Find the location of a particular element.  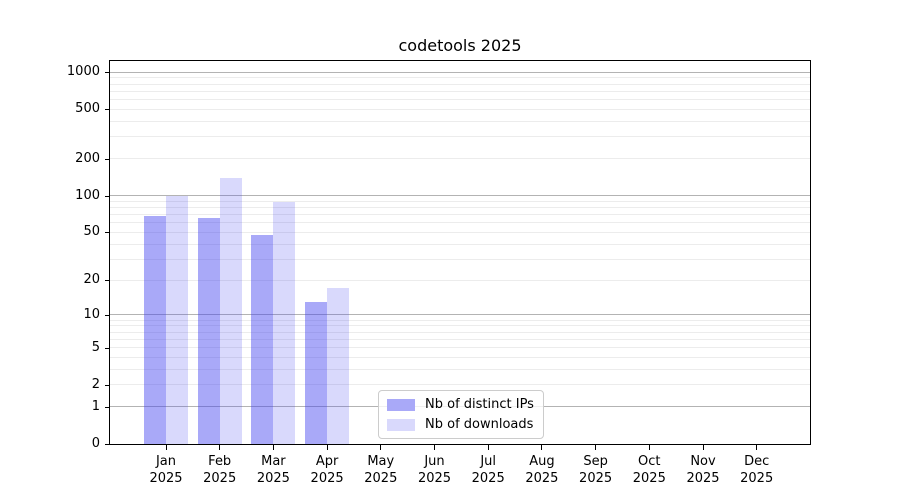

x-tick-label: May 2025 is located at coordinates (381, 470).